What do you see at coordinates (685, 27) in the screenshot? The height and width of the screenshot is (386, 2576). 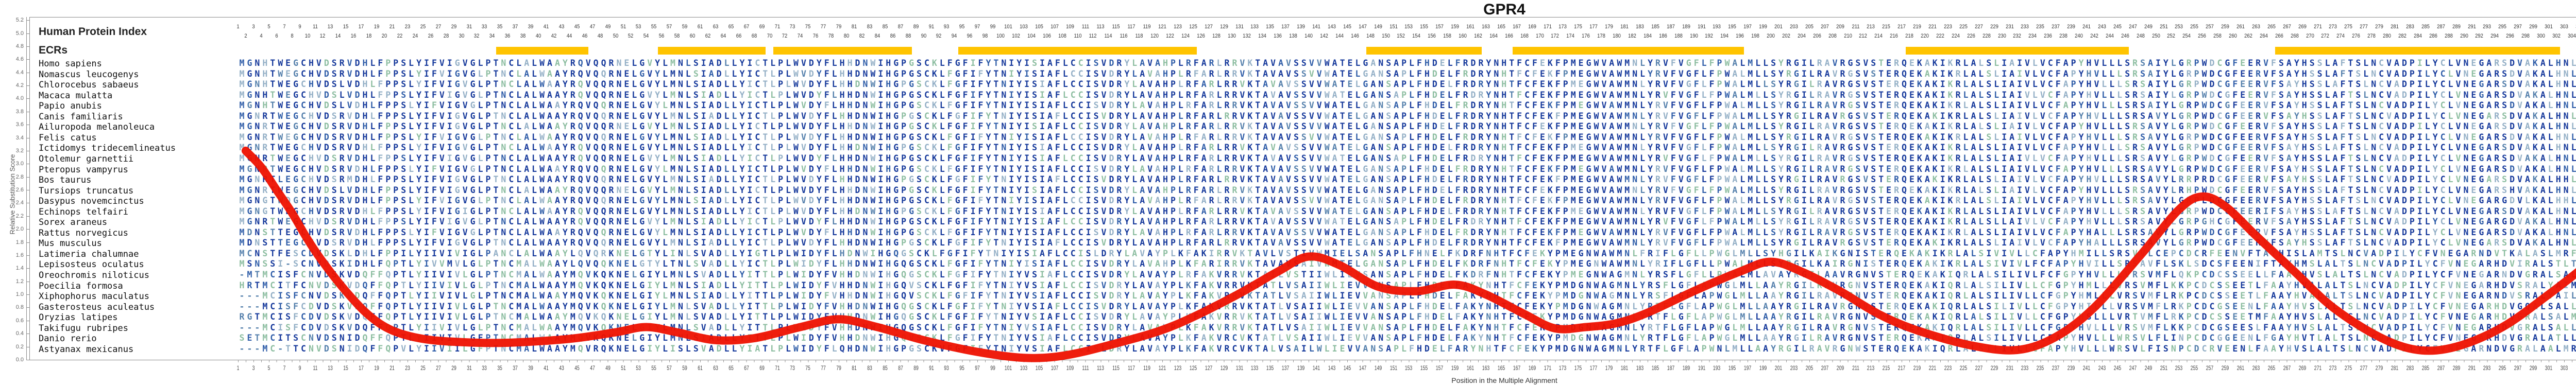 I see `ruler-tick-label: 59` at bounding box center [685, 27].